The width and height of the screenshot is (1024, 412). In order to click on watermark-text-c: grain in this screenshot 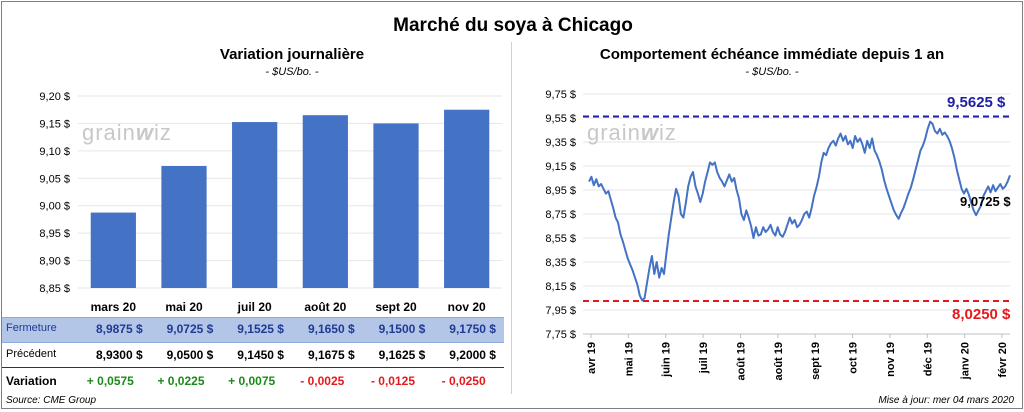, I will do `click(614, 132)`.